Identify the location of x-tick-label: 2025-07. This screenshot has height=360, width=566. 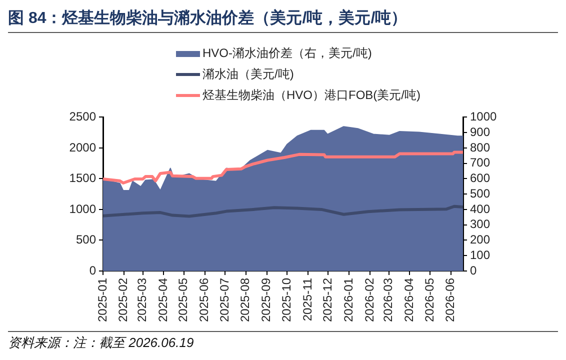
(224, 300).